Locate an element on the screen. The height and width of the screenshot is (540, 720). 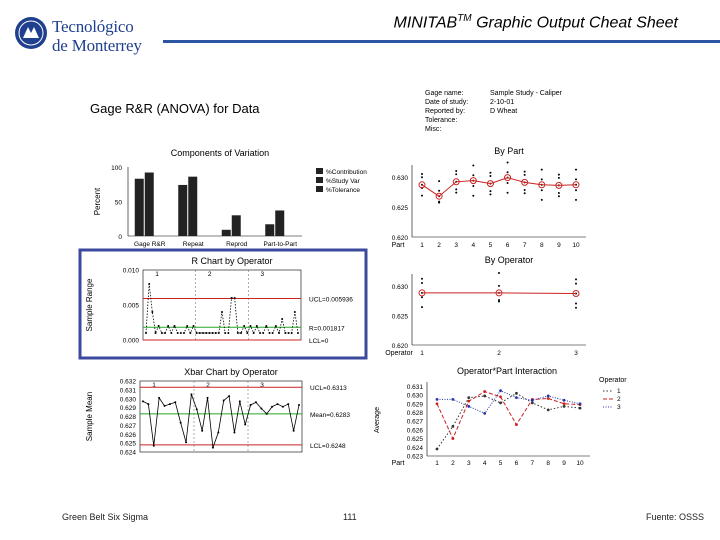
institution-seal-icon is located at coordinates (31, 33).